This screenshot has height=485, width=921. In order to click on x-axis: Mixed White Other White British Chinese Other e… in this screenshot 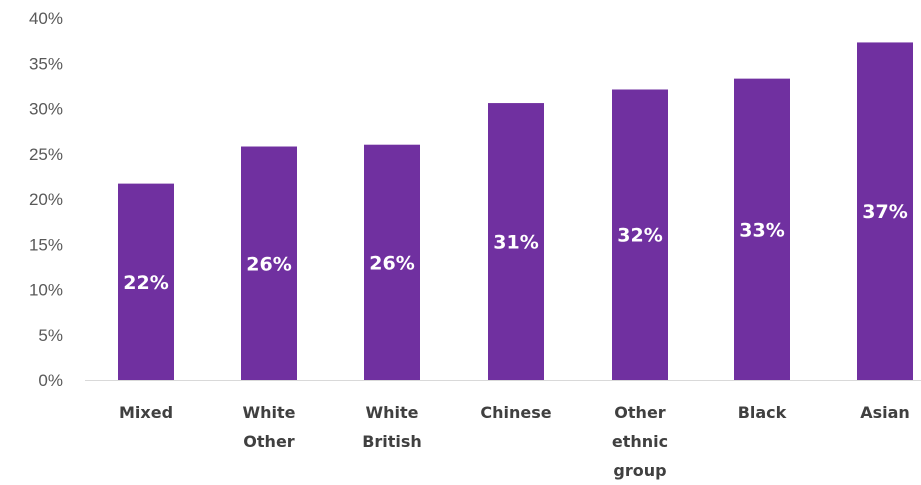, I will do `click(514, 441)`.